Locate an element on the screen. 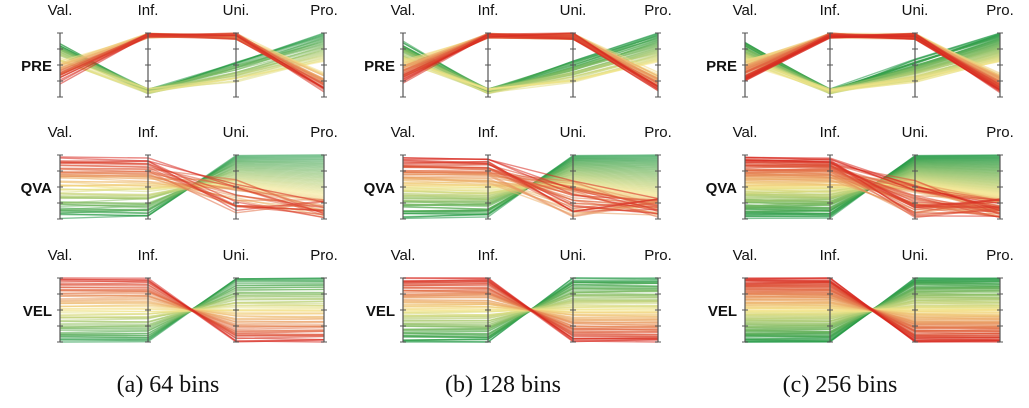 The width and height of the screenshot is (1029, 408). captions: (a) 64 bins (b) 128 bins (c) 256 bins is located at coordinates (507, 385).